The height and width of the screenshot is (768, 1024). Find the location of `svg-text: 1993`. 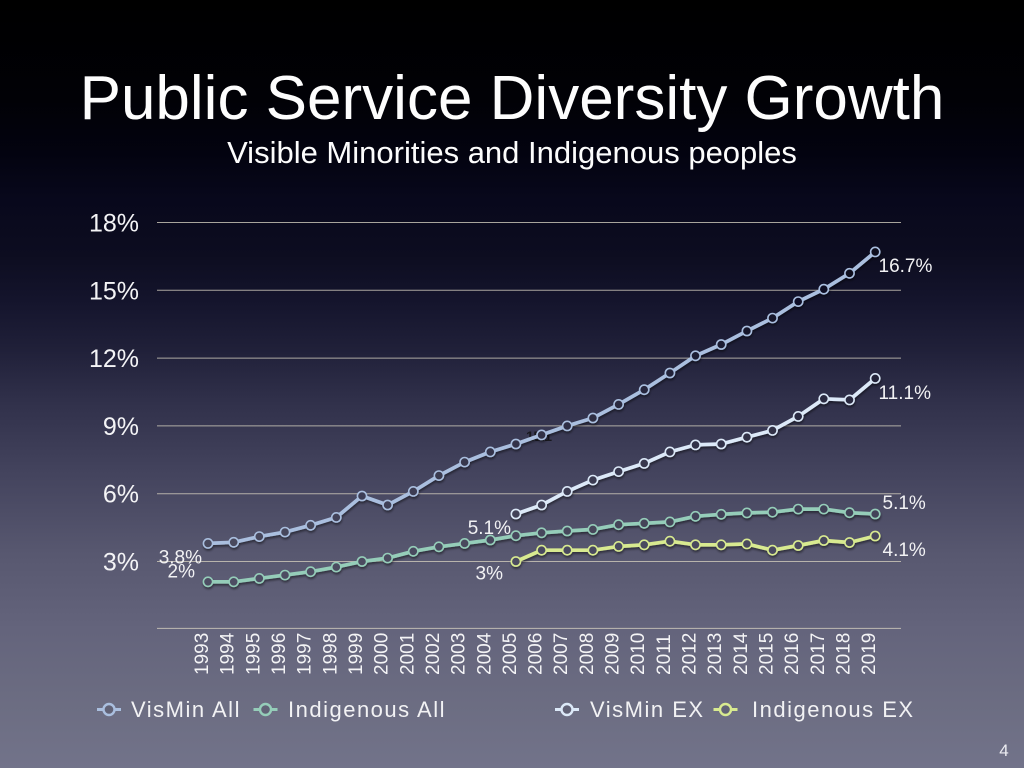

svg-text: 1993 is located at coordinates (202, 654).